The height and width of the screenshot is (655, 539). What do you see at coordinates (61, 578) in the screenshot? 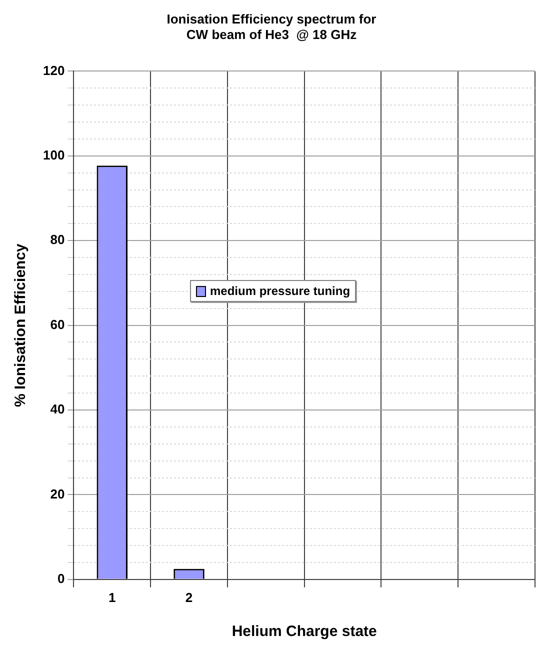
I see `y-tick-label: 0` at bounding box center [61, 578].